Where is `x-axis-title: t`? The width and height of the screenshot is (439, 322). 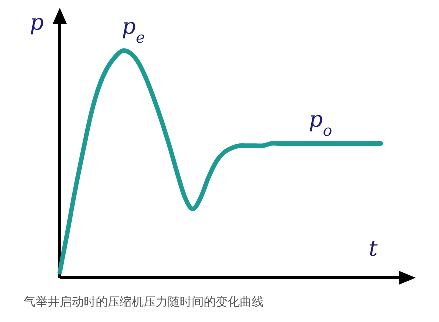 x-axis-title: t is located at coordinates (373, 249).